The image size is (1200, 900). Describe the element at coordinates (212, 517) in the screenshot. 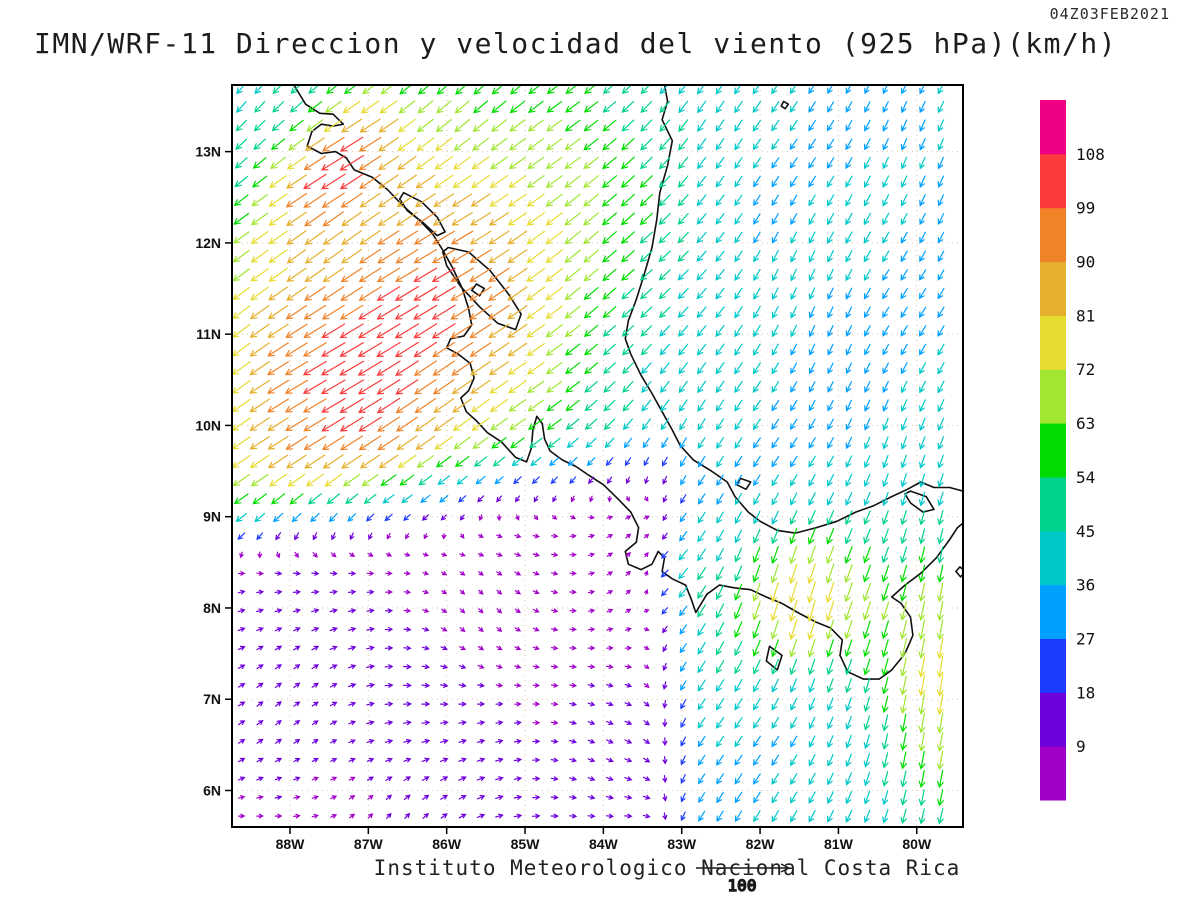

I see `y-axis-label: 9N` at that location.